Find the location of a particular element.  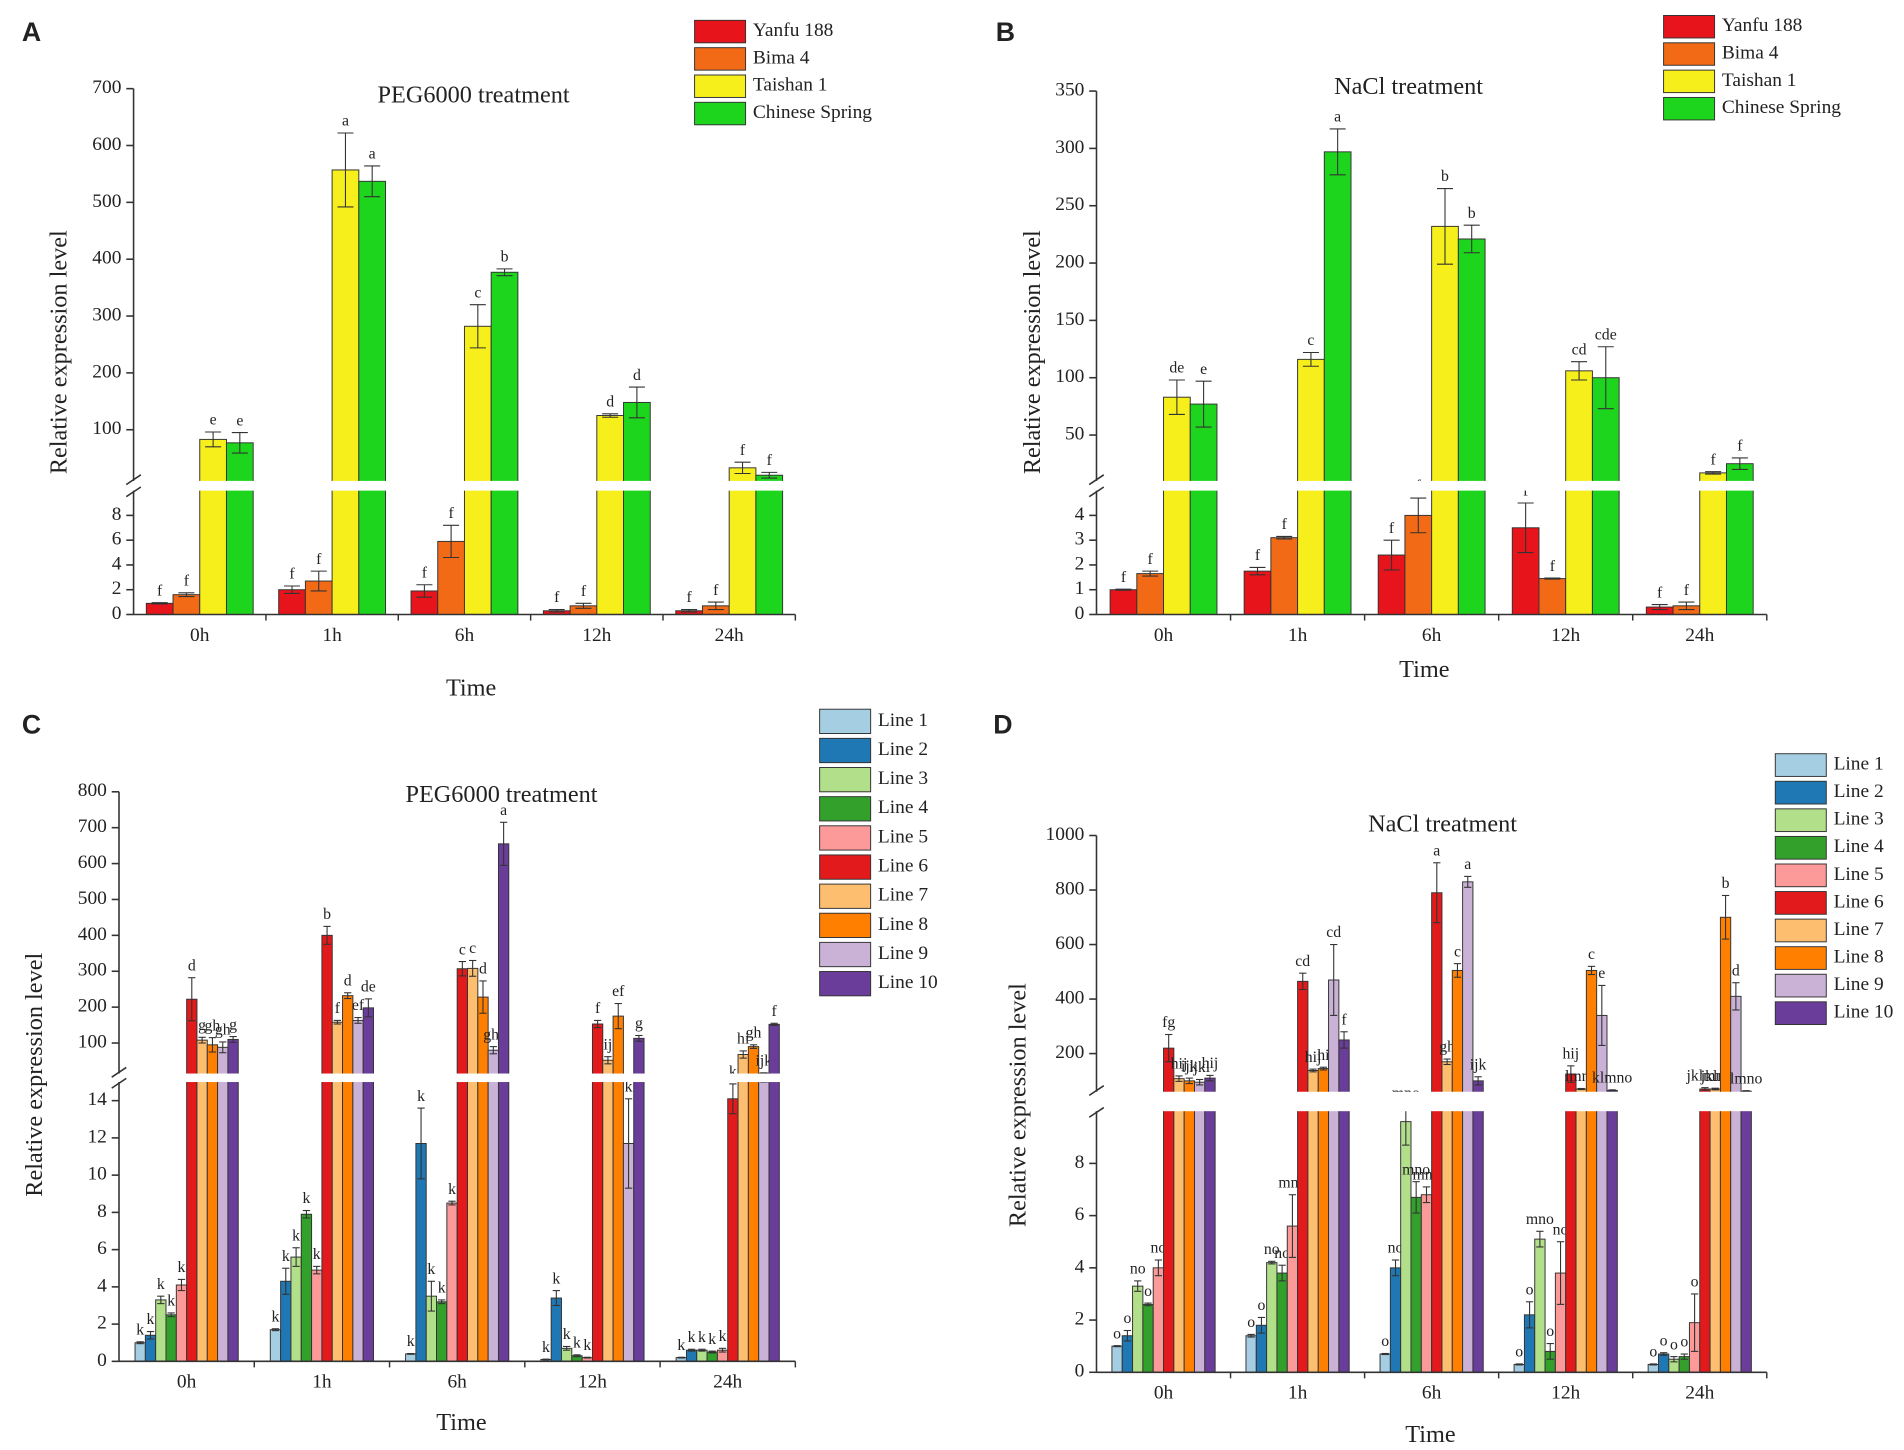

legend-label: Line 3 is located at coordinates (1859, 819).